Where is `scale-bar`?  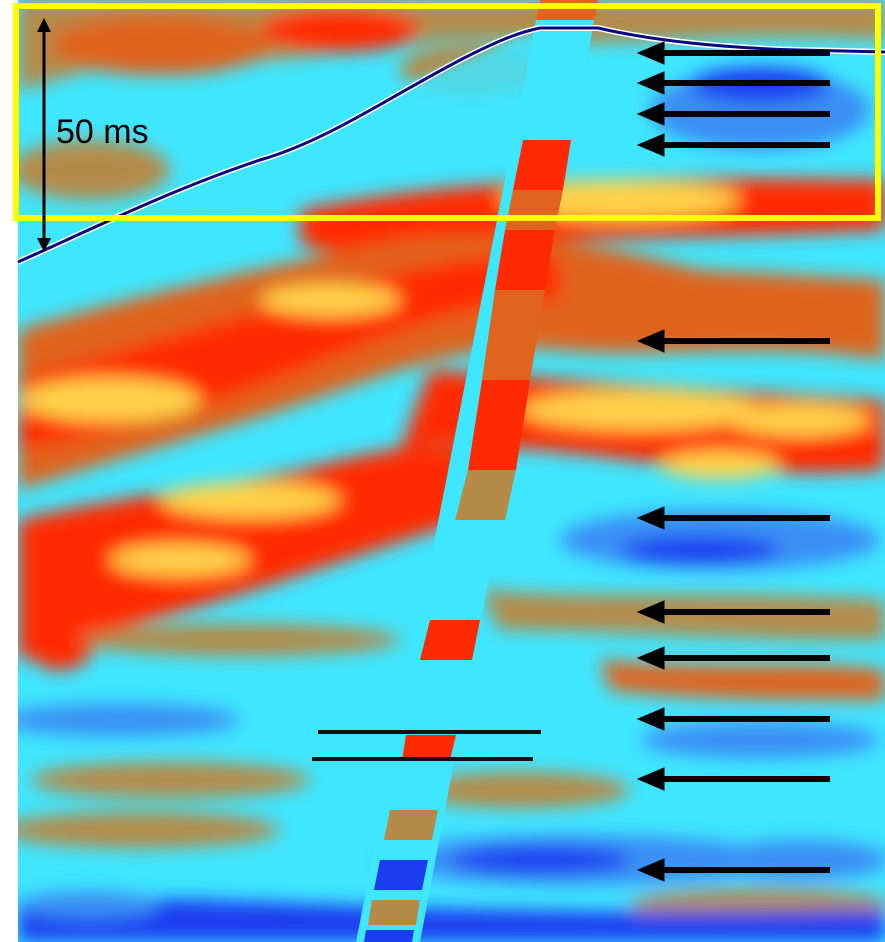
scale-bar is located at coordinates (44, 135).